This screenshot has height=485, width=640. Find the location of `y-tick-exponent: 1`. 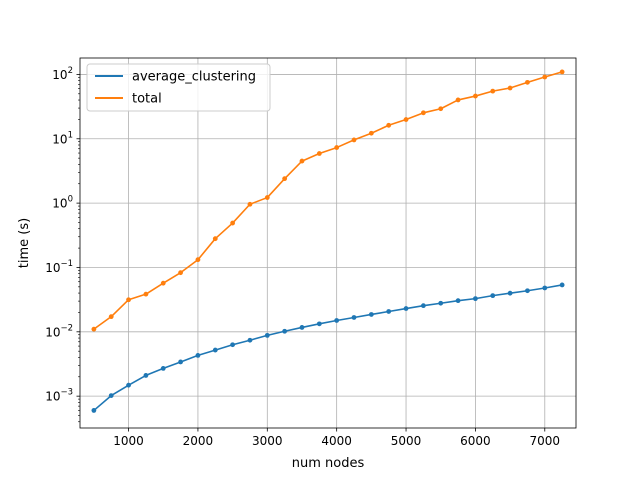

y-tick-exponent: 1 is located at coordinates (70, 135).